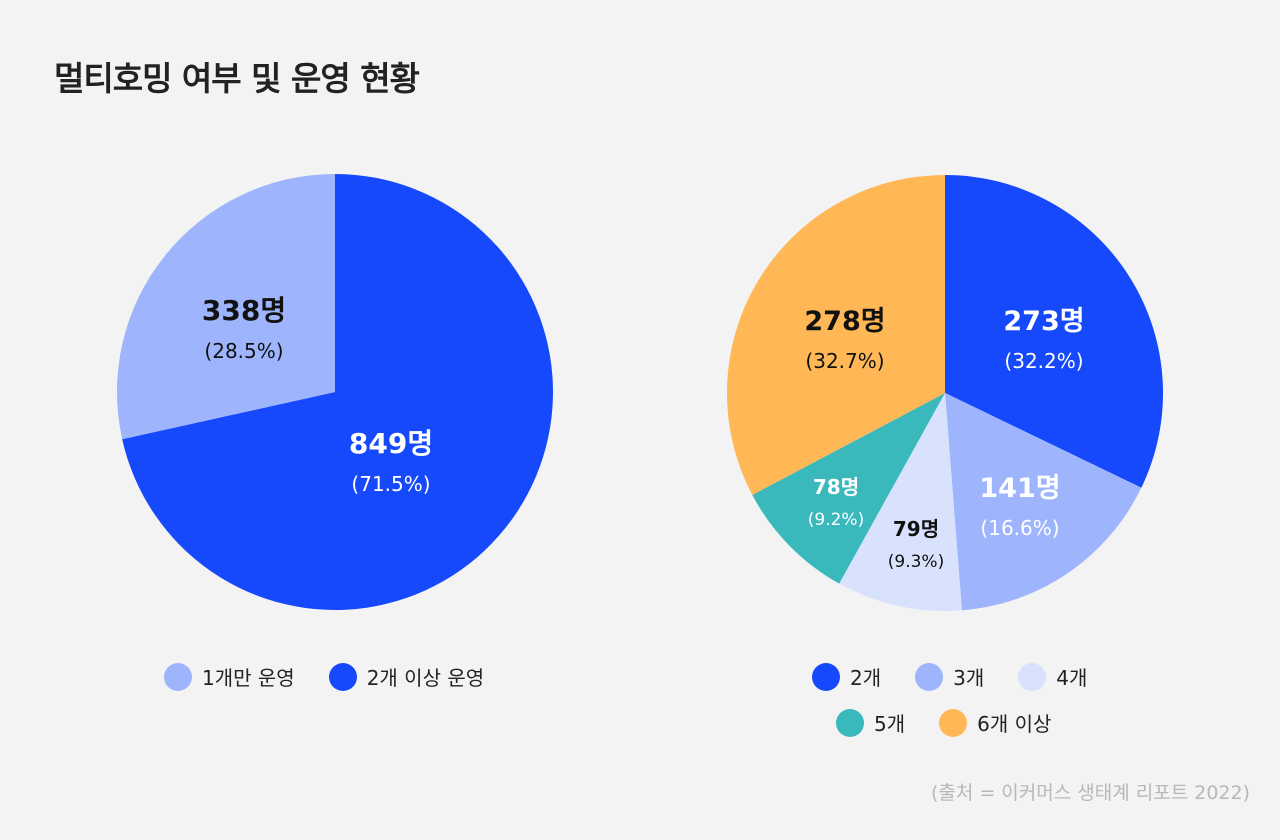 This screenshot has width=1280, height=840. Describe the element at coordinates (1043, 361) in the screenshot. I see `slice-percent-label: (32.2%)` at that location.